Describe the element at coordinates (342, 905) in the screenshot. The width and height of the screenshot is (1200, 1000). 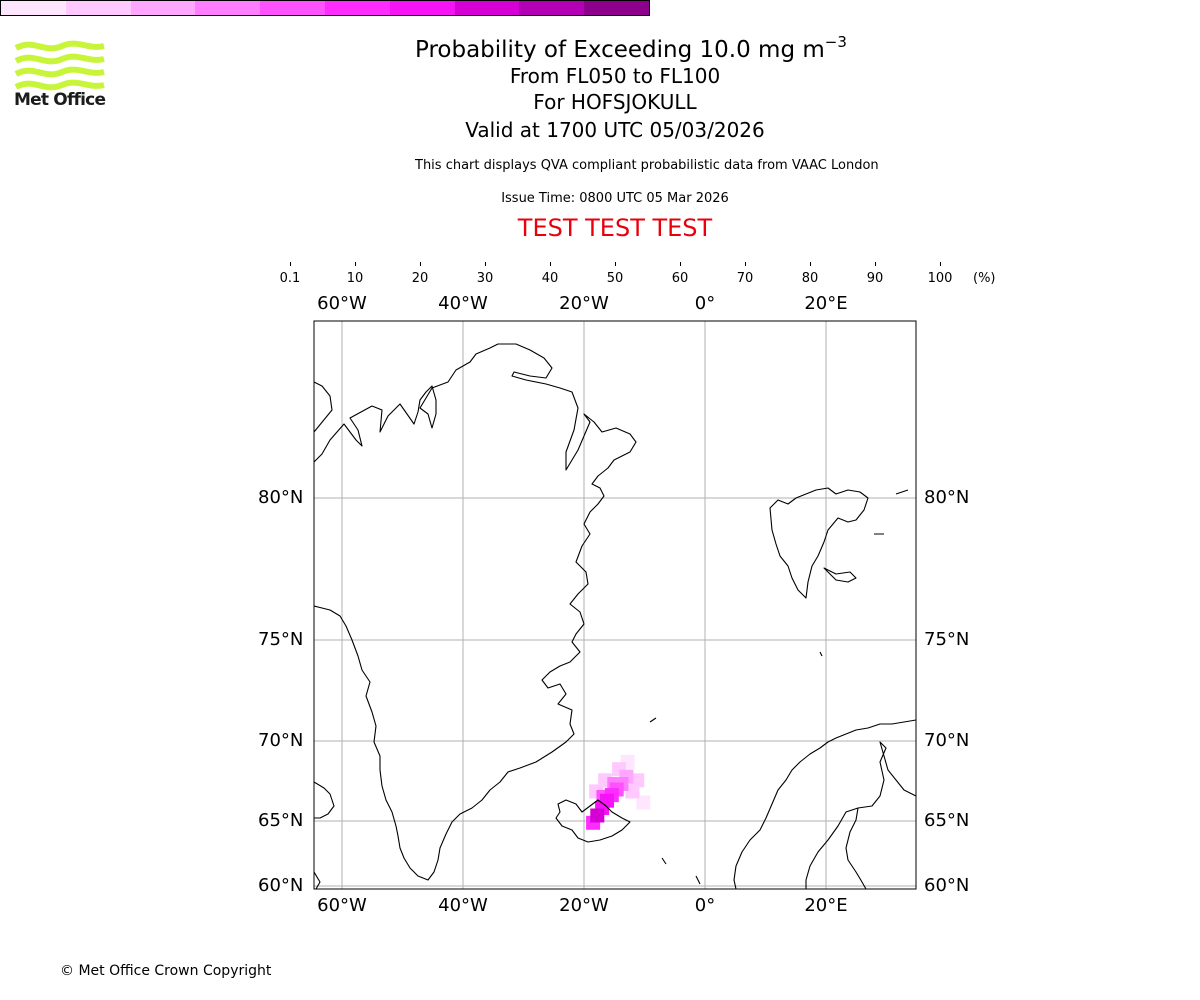
I see `lon-label-bottom-60w: 60°W` at that location.